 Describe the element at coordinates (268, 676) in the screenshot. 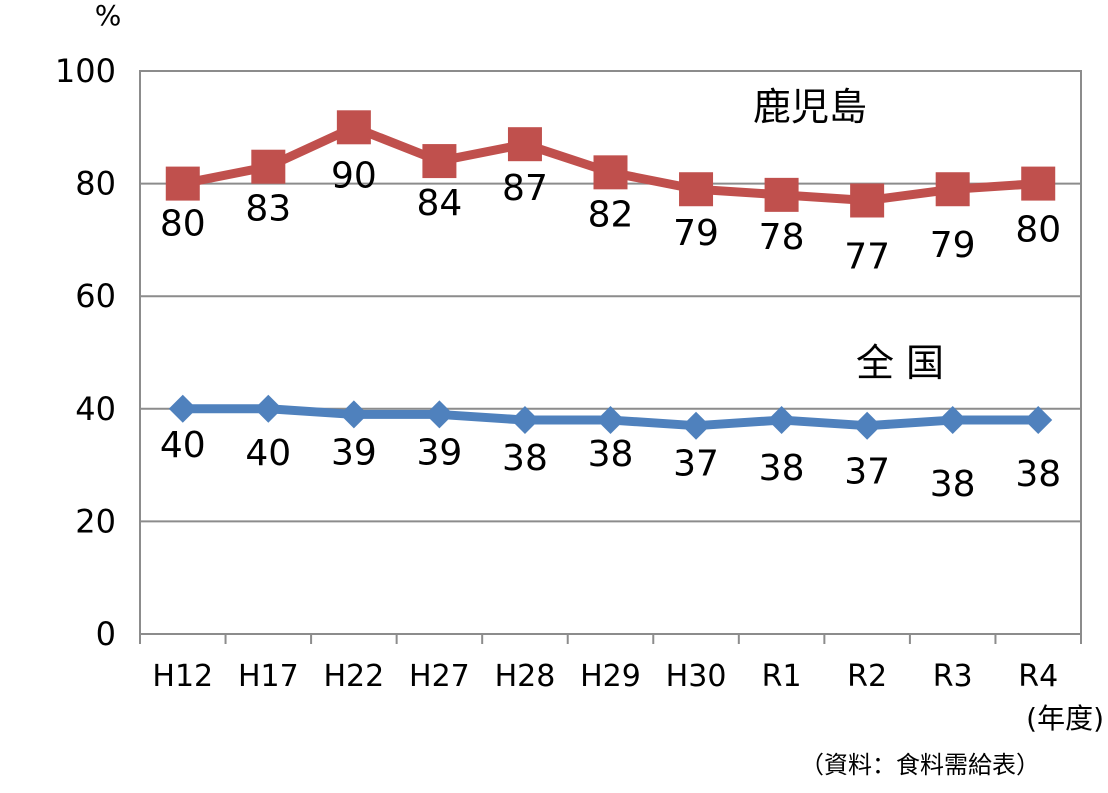

I see `x-tick-label: H17` at that location.